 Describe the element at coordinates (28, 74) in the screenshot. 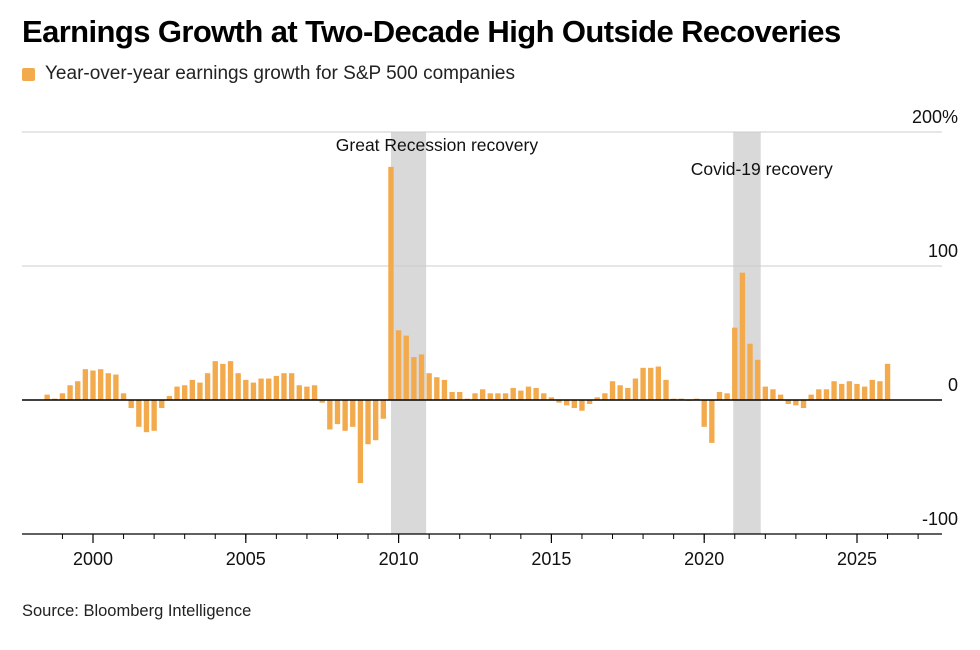

I see `legend-swatch` at that location.